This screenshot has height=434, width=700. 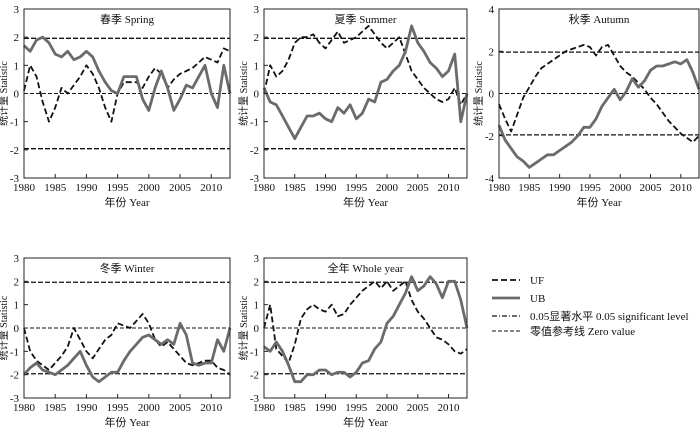 I want to click on chart-title: 全年 Whole year, so click(x=366, y=268).